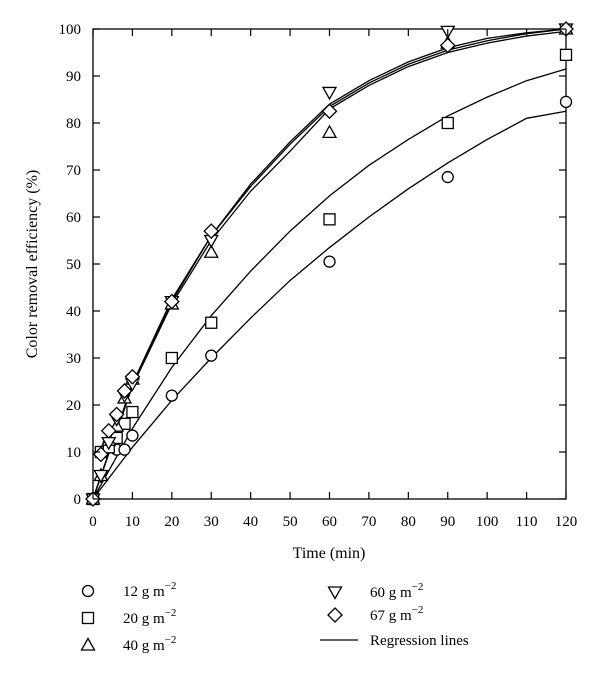  I want to click on y-tick-label: 50, so click(73, 265).